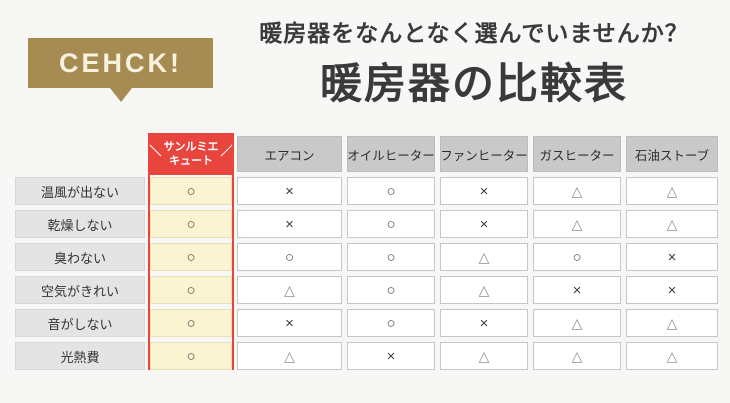 This screenshot has height=403, width=730. I want to click on column-header-5-label: 石油ストーブ, so click(672, 155).